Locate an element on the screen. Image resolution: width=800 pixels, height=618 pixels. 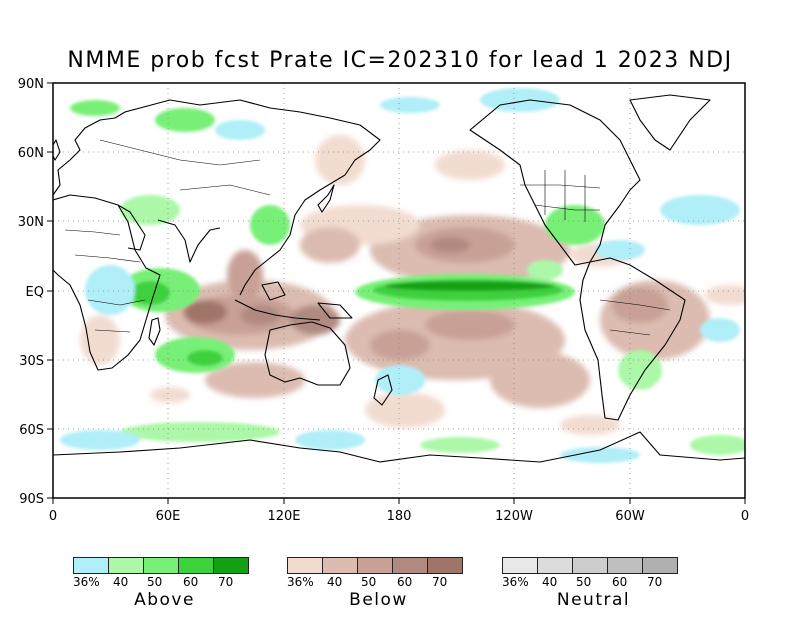
legend-above-colorbar is located at coordinates (164, 565).